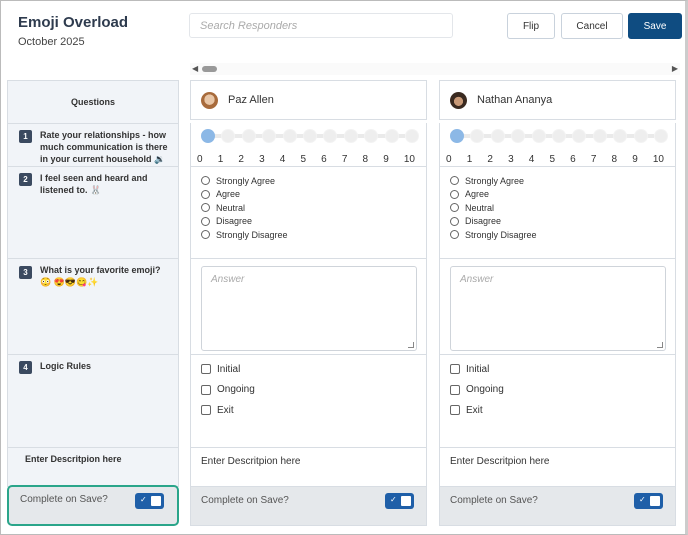 The image size is (688, 535). I want to click on radio-label: Strongly Agree, so click(495, 180).